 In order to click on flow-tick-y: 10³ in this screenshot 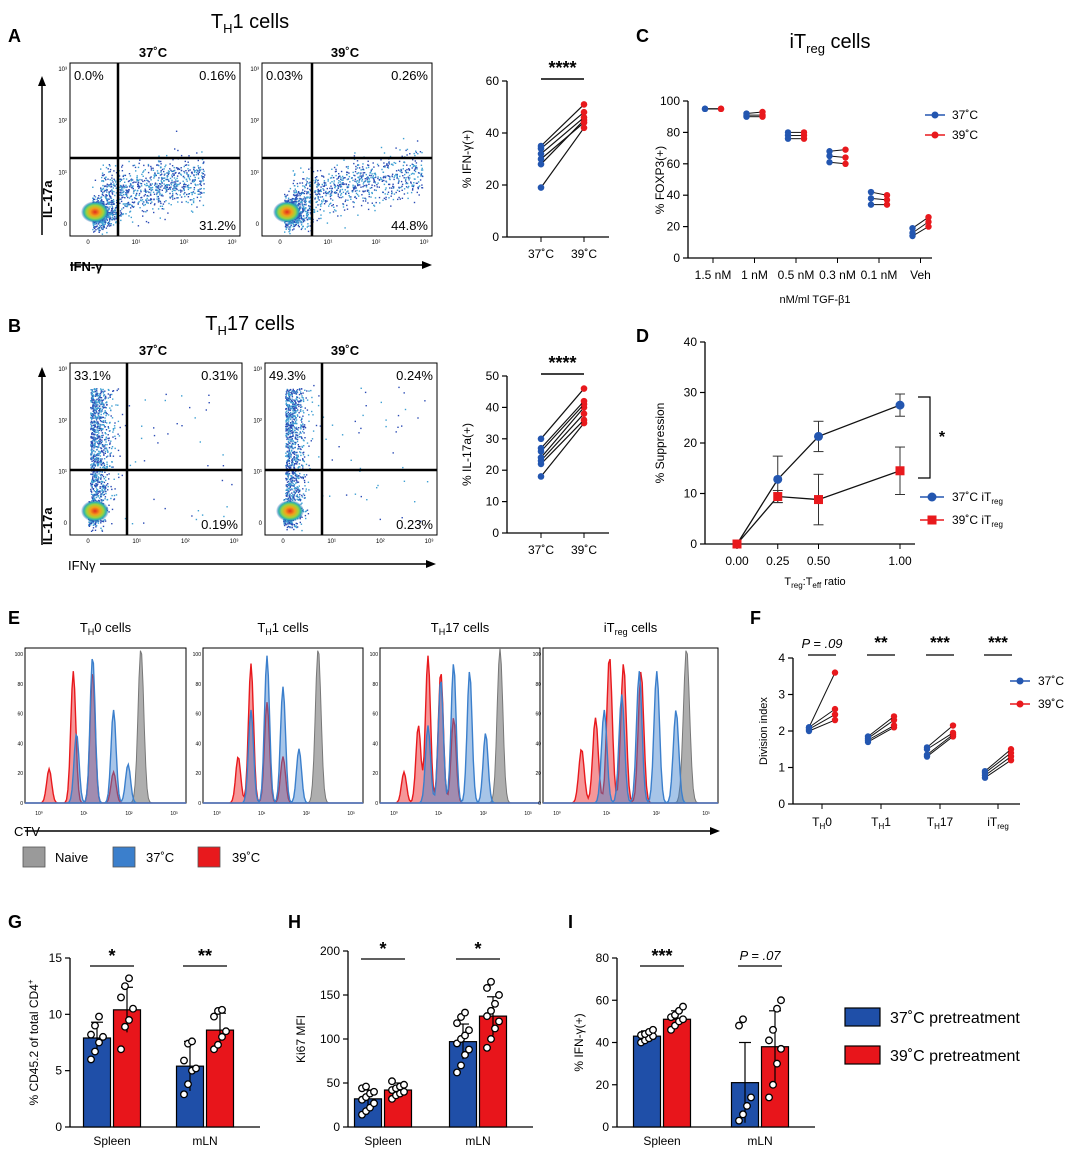, I will do `click(62, 70)`.